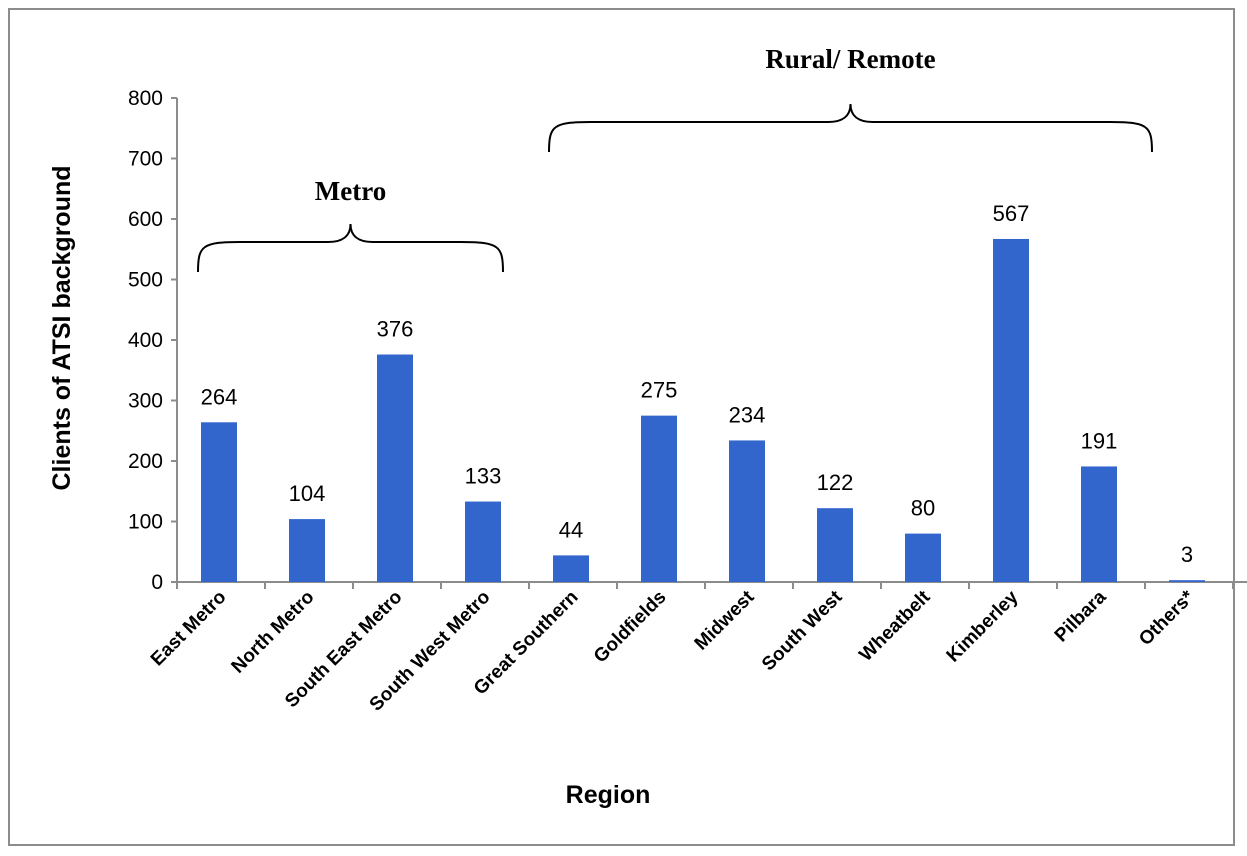 The height and width of the screenshot is (856, 1247). What do you see at coordinates (145, 159) in the screenshot?
I see `y-tick-label: 700` at bounding box center [145, 159].